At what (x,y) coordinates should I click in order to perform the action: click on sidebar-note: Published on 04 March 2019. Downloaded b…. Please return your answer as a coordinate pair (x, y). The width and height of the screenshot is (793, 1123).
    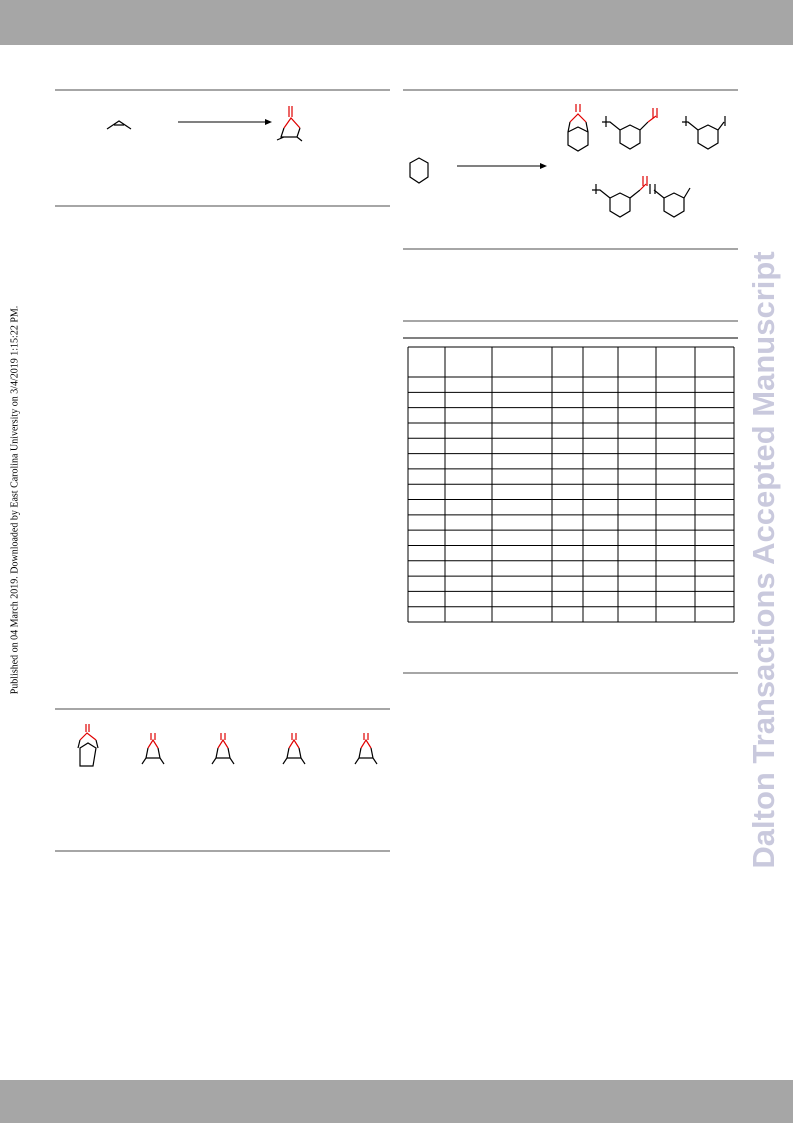
    Looking at the image, I should click on (14, 500).